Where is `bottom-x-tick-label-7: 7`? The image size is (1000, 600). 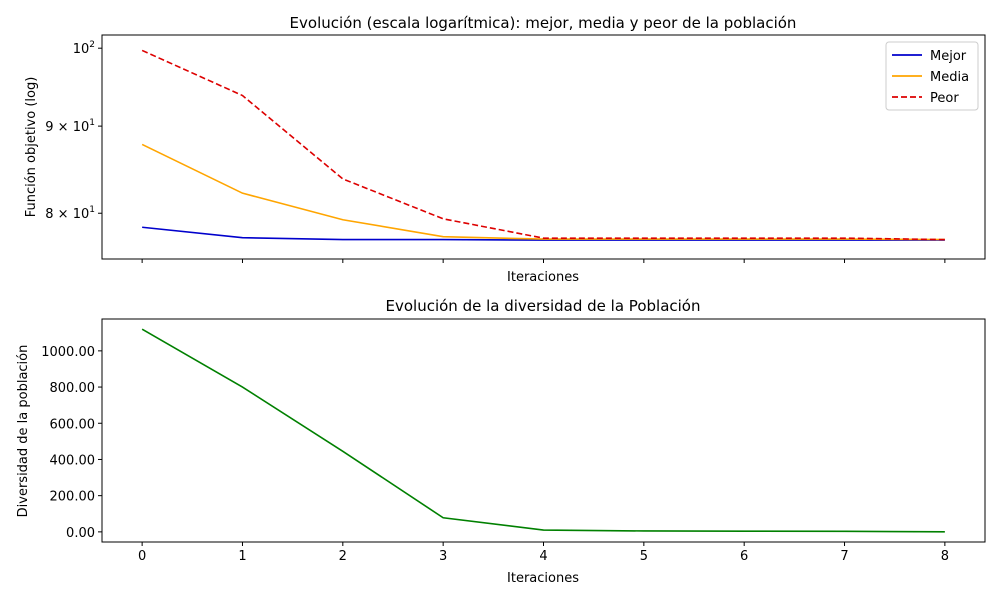
bottom-x-tick-label-7: 7 is located at coordinates (844, 556).